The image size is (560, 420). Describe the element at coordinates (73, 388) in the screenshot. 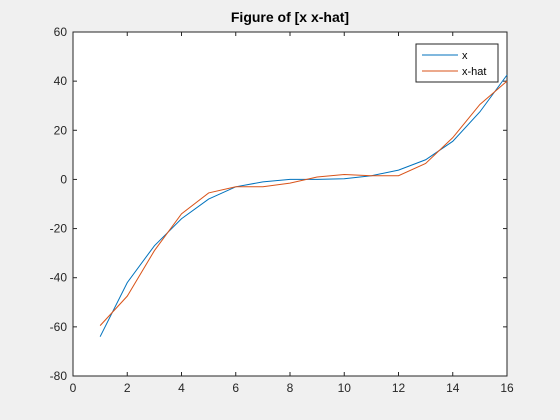

I see `x-tick-label: 0` at that location.